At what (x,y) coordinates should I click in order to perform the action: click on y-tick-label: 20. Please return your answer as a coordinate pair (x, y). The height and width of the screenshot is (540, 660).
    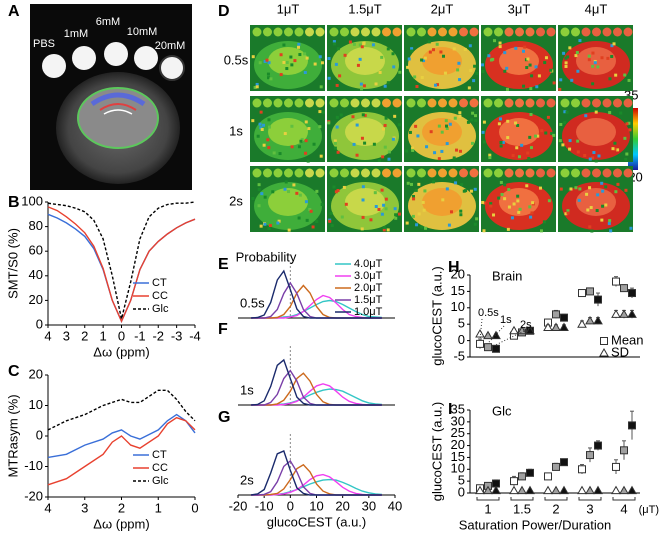
    Looking at the image, I should click on (36, 299).